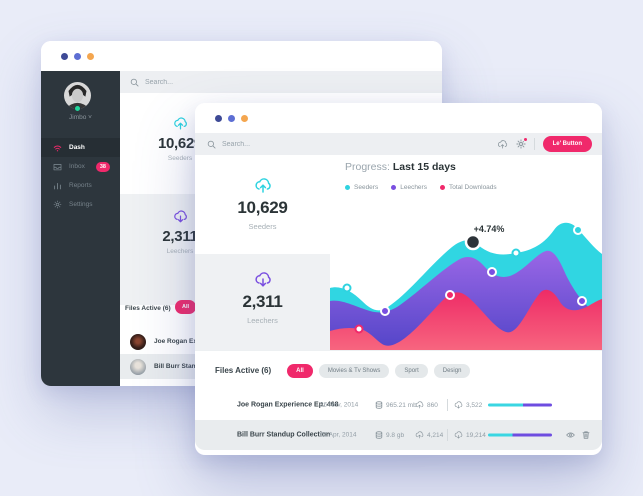 This screenshot has height=496, width=643. Describe the element at coordinates (525, 139) in the screenshot. I see `notification-dot` at that location.